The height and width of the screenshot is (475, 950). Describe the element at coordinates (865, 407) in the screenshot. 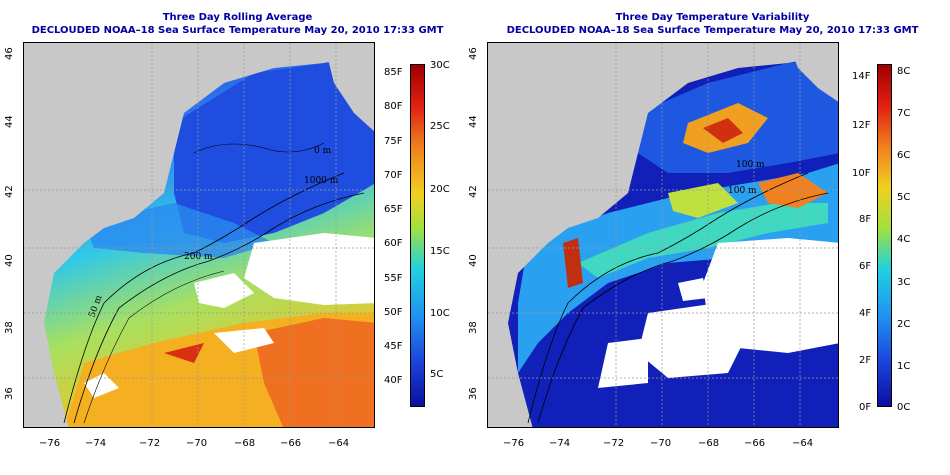

I see `colorbar-label: 0F` at that location.